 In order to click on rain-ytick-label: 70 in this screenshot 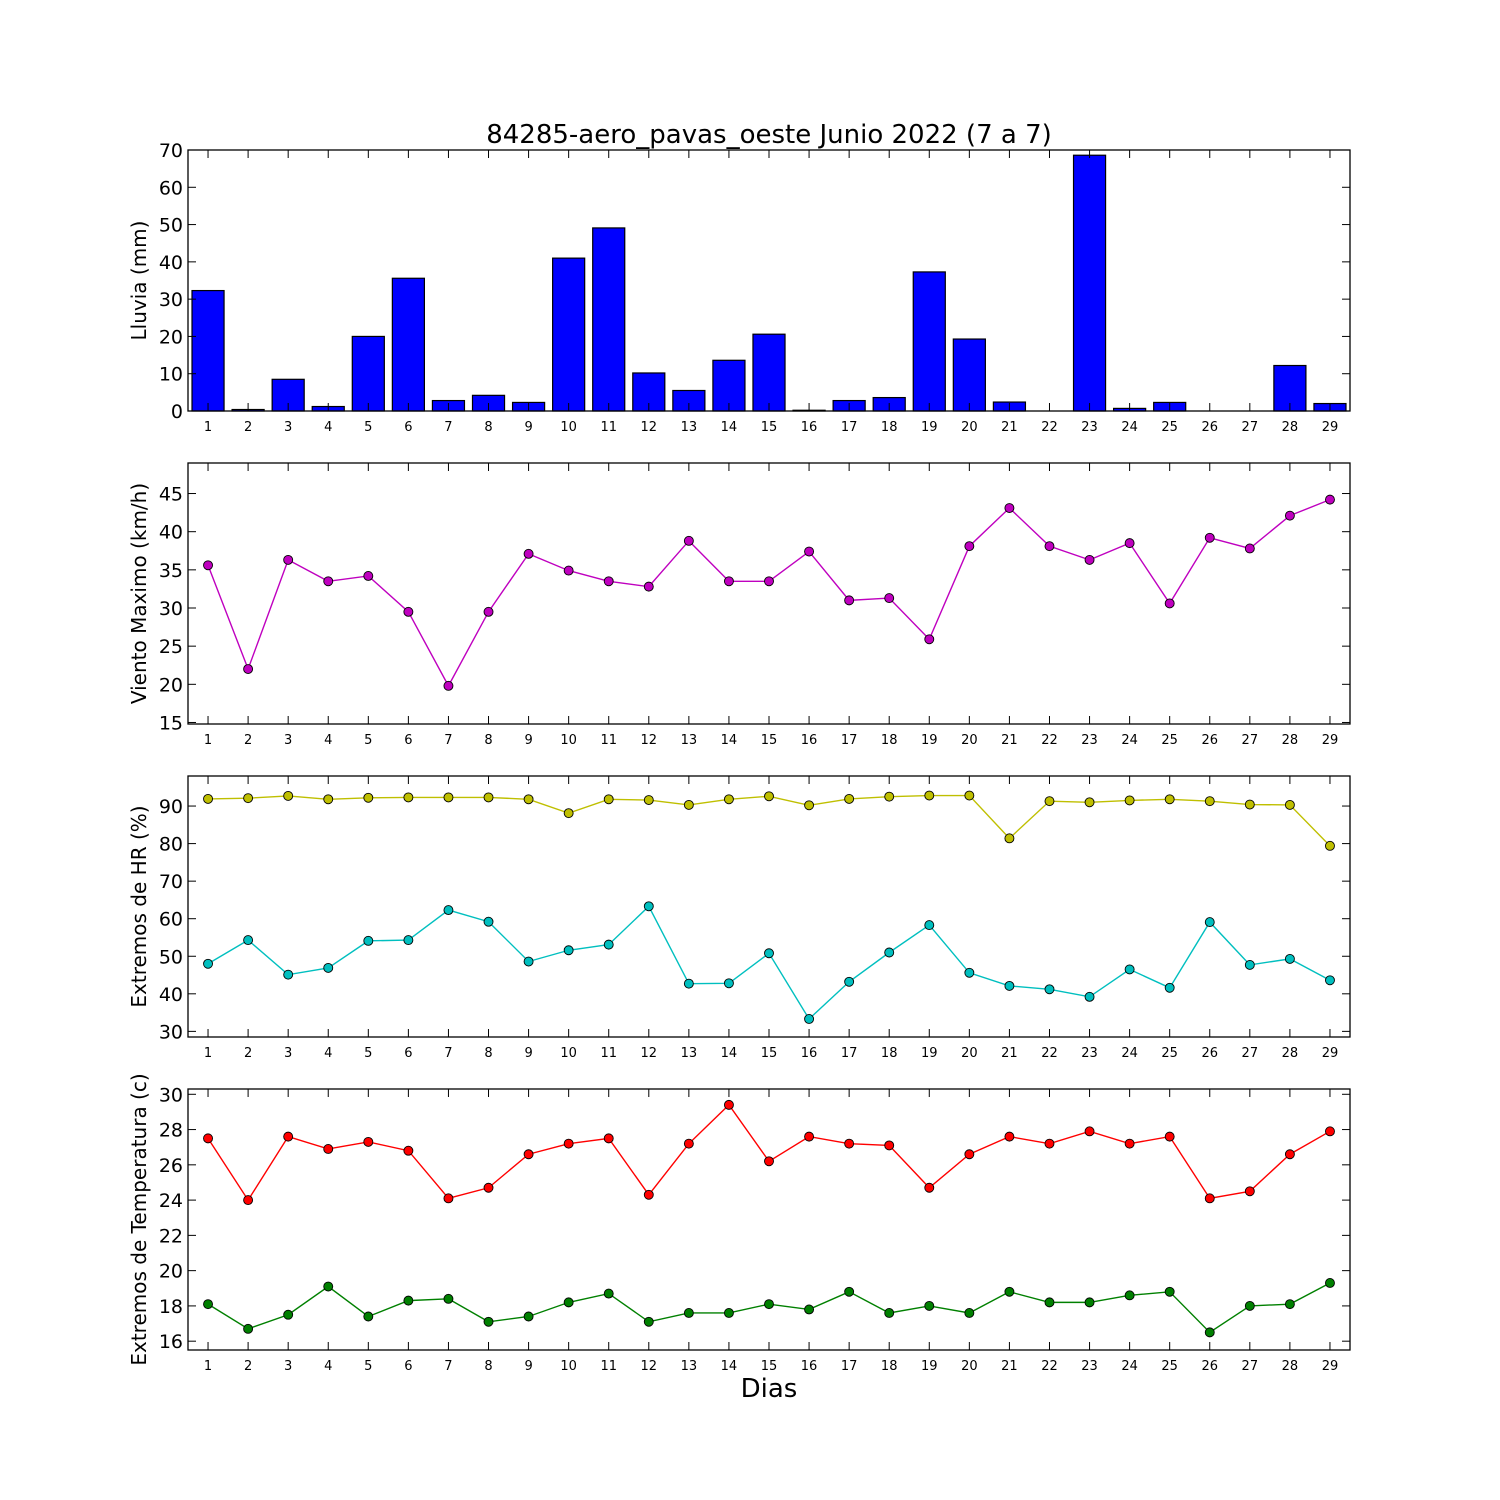, I will do `click(171, 151)`.